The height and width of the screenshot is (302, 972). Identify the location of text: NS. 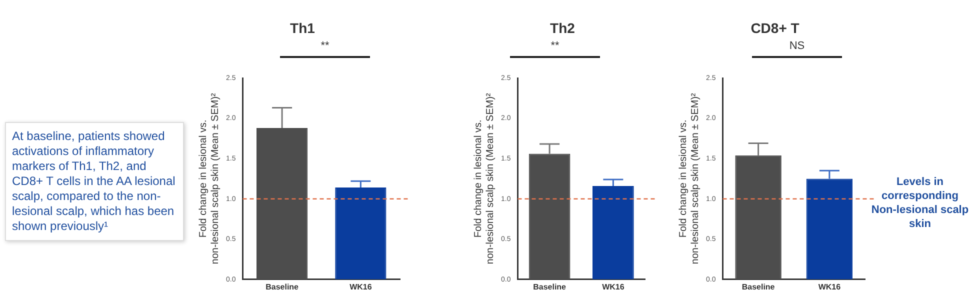
(797, 46).